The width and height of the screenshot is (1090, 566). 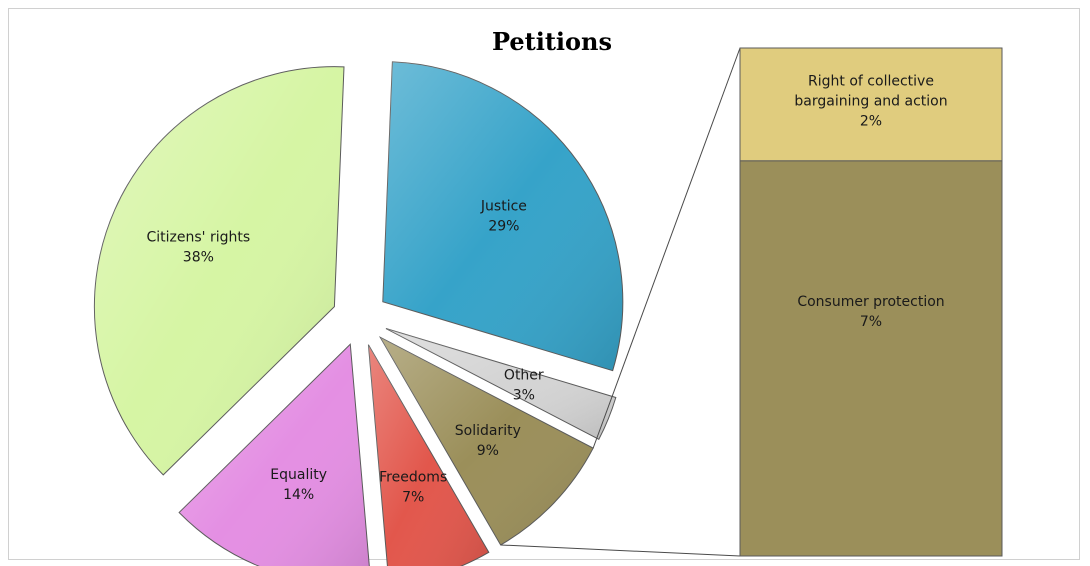 What do you see at coordinates (413, 488) in the screenshot?
I see `slice-label-freedoms: Freedoms 7%` at bounding box center [413, 488].